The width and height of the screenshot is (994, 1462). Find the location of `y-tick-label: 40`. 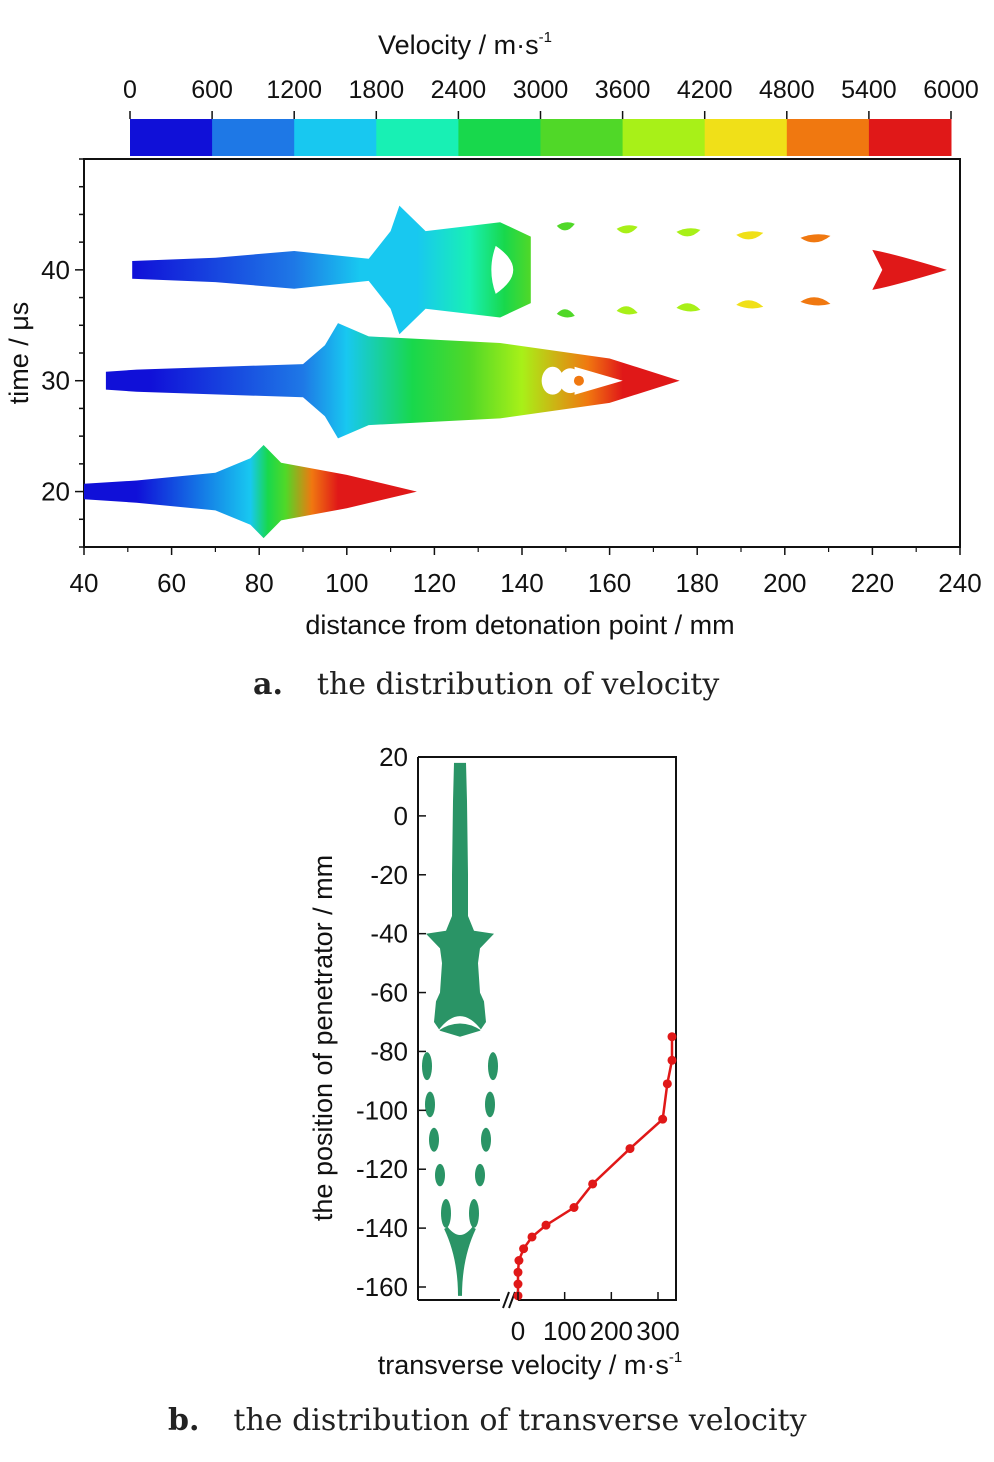

y-tick-label: 40 is located at coordinates (55, 270).